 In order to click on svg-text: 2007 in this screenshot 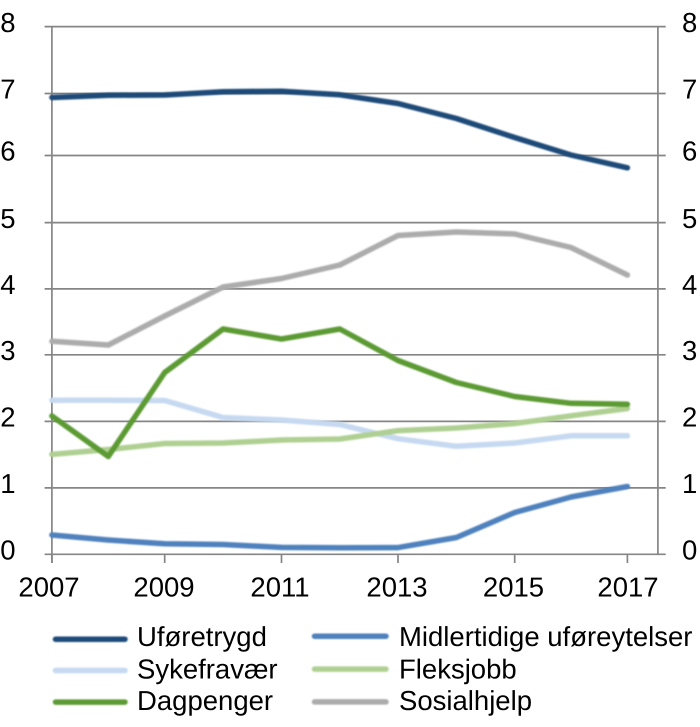, I will do `click(48, 587)`.